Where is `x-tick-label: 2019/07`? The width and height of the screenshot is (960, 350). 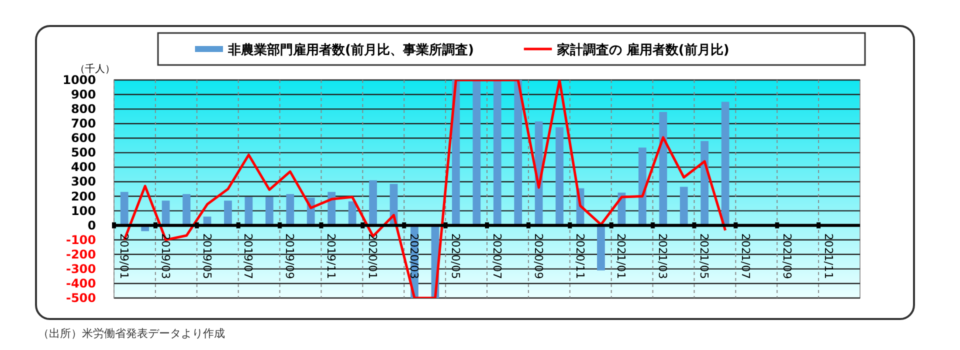 x-tick-label: 2019/07 is located at coordinates (248, 256).